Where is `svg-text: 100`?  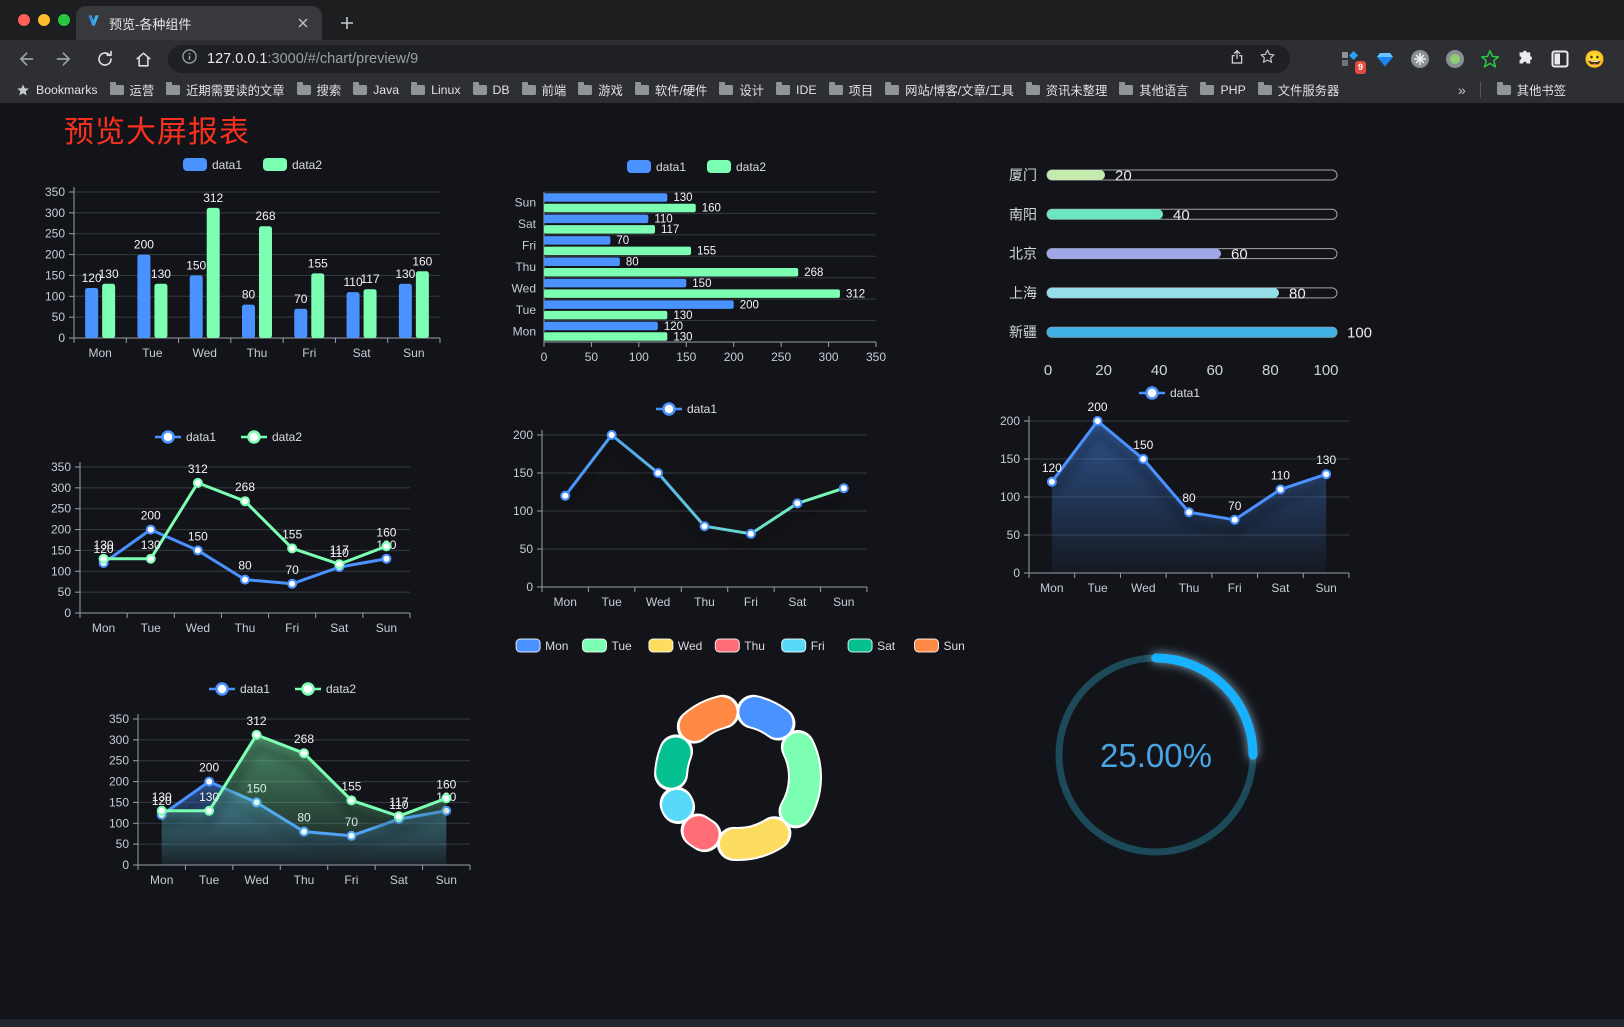 svg-text: 100 is located at coordinates (119, 823).